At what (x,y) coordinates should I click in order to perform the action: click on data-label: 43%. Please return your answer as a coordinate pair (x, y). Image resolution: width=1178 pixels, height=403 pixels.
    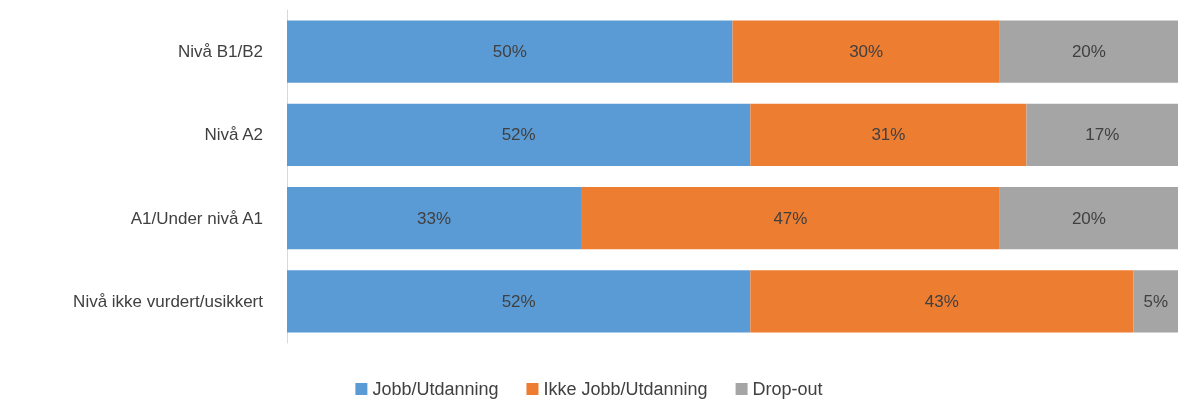
    Looking at the image, I should click on (941, 301).